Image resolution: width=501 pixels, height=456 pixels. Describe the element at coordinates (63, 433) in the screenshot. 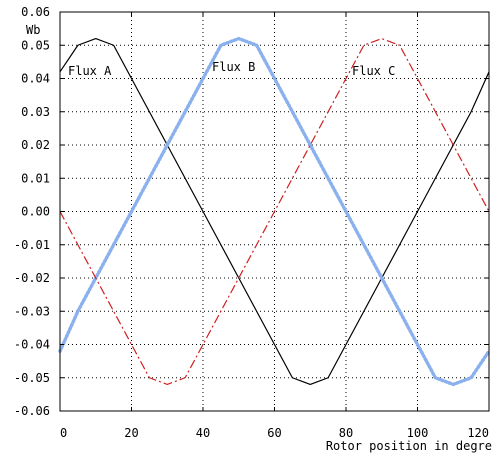

I see `x-tick-label: 0` at that location.